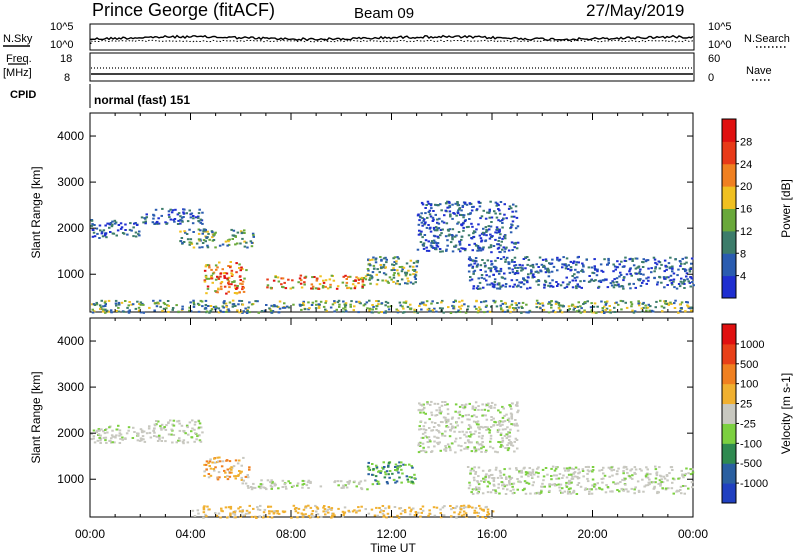  I want to click on power-ytick-label: 1000, so click(70, 274).